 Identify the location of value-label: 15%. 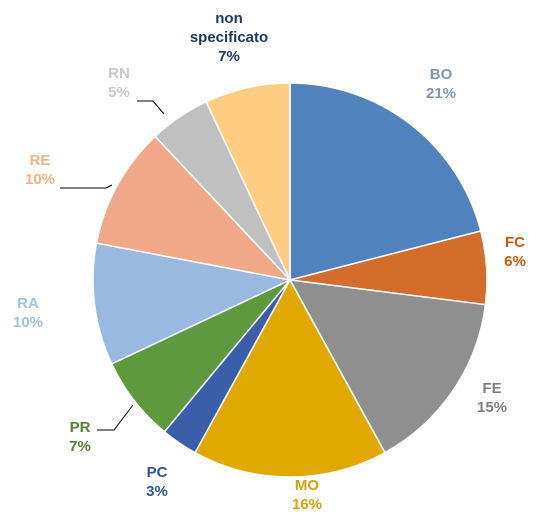
(492, 407).